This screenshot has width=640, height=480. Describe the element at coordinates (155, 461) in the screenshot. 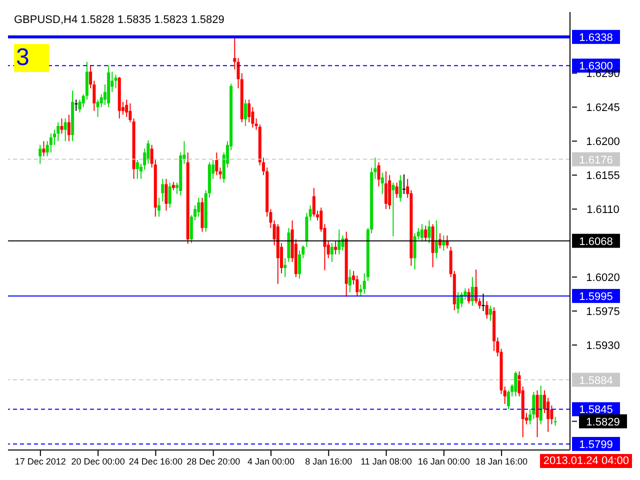

I see `x-tick-label: 24 Dec 16:00` at that location.